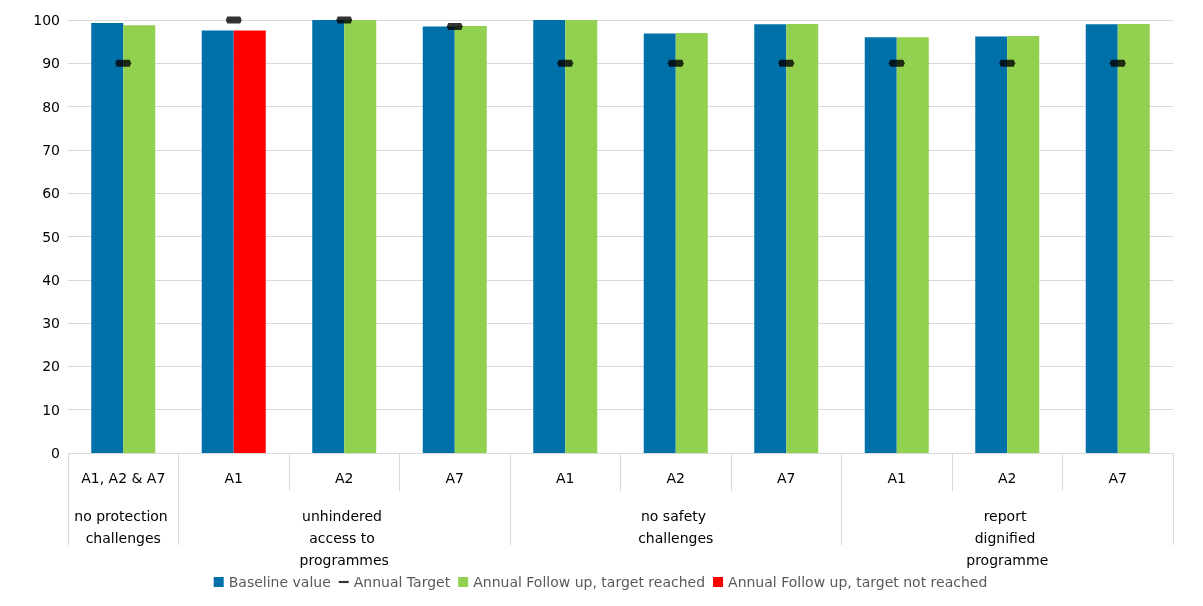 This screenshot has width=1203, height=606. I want to click on y-tick-label: 80, so click(51, 106).